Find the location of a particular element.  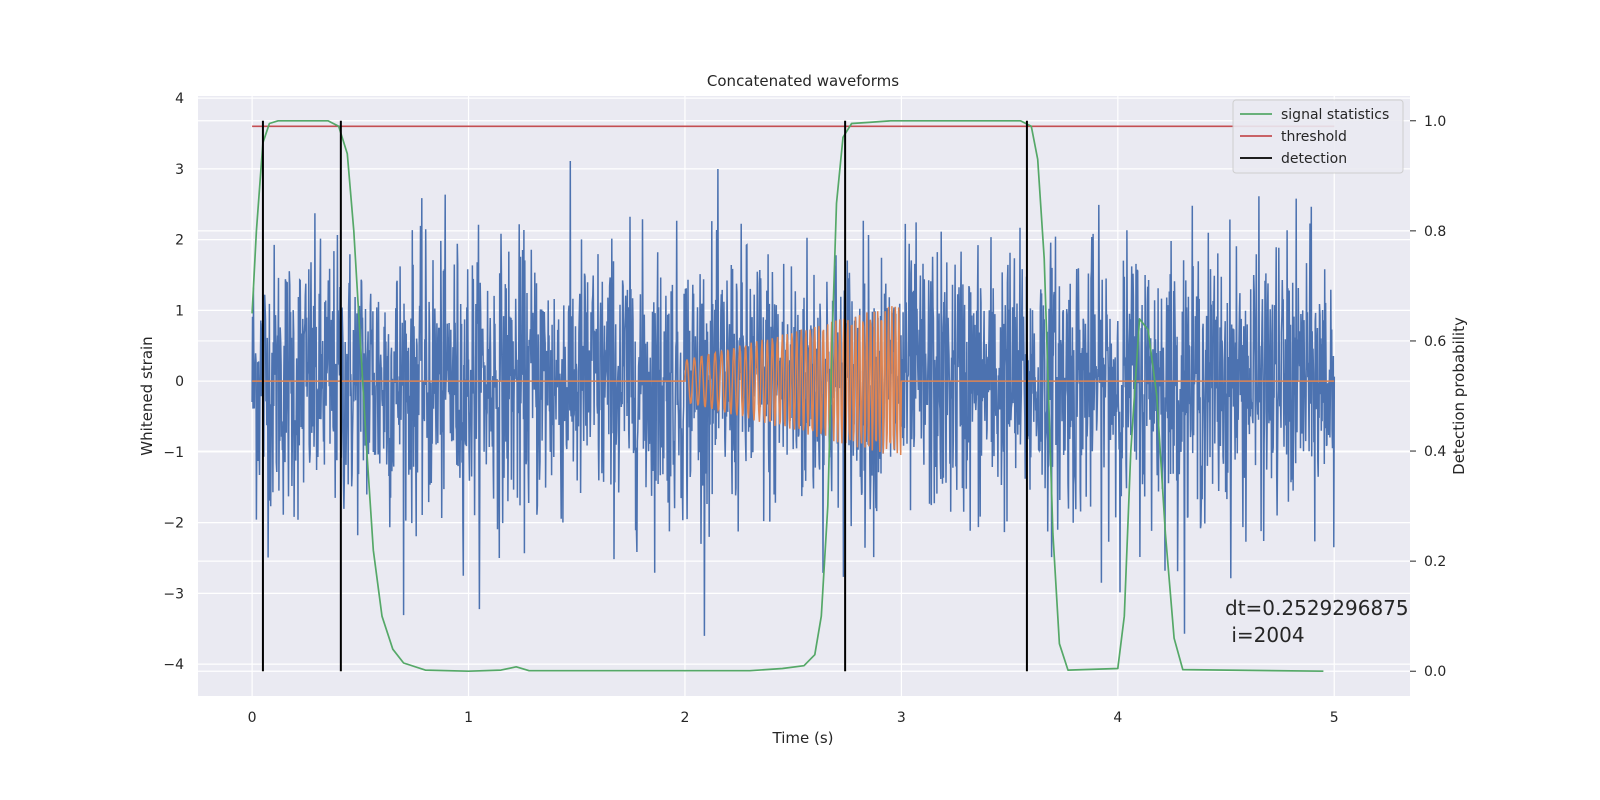

x-axis-label: Time (s) is located at coordinates (803, 738).